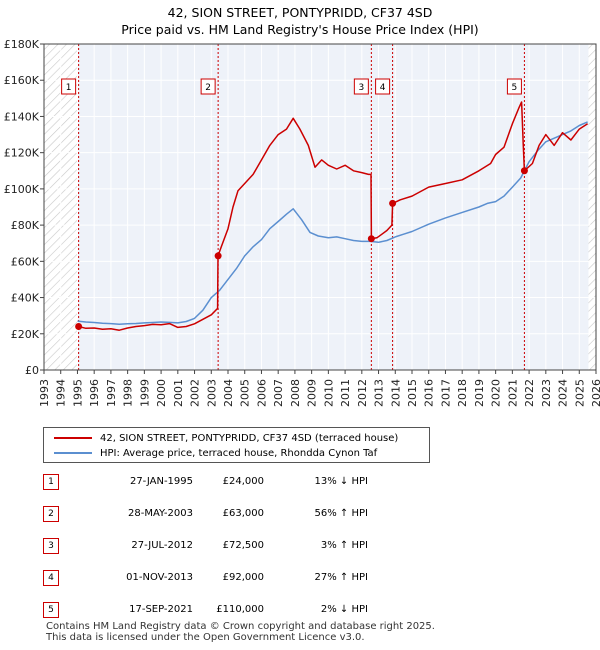 The height and width of the screenshot is (650, 600). I want to click on y-tick-label: £140K, so click(22, 116).